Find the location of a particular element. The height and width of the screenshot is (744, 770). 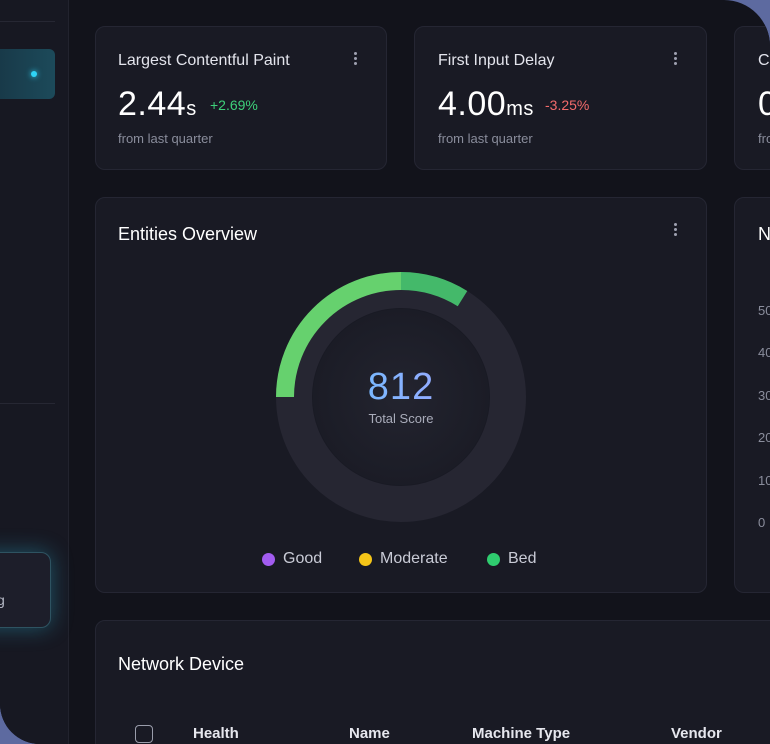

y-axis-tick: 40 is located at coordinates (764, 352).